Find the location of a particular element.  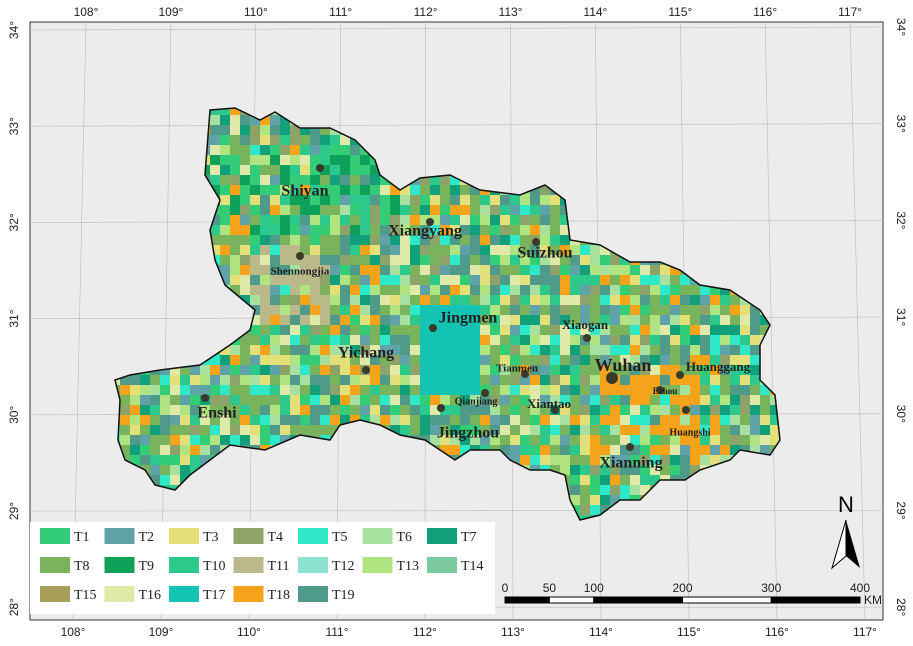

lat-label-right: 32° is located at coordinates (901, 220).